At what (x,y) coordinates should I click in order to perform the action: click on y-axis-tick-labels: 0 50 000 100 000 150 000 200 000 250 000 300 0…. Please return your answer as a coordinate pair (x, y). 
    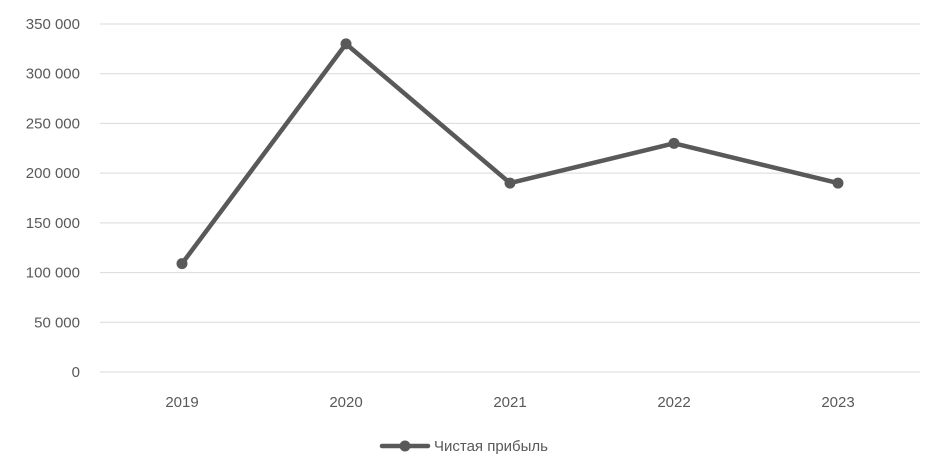
    Looking at the image, I should click on (53, 198).